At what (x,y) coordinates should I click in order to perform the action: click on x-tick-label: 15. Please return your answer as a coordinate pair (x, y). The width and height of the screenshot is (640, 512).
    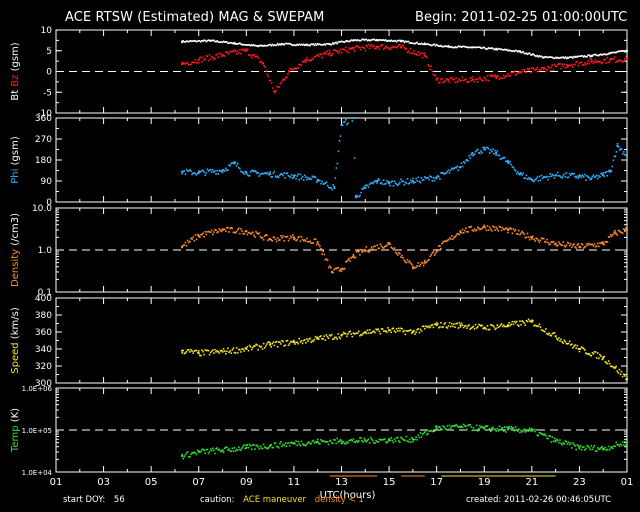
    Looking at the image, I should click on (389, 482).